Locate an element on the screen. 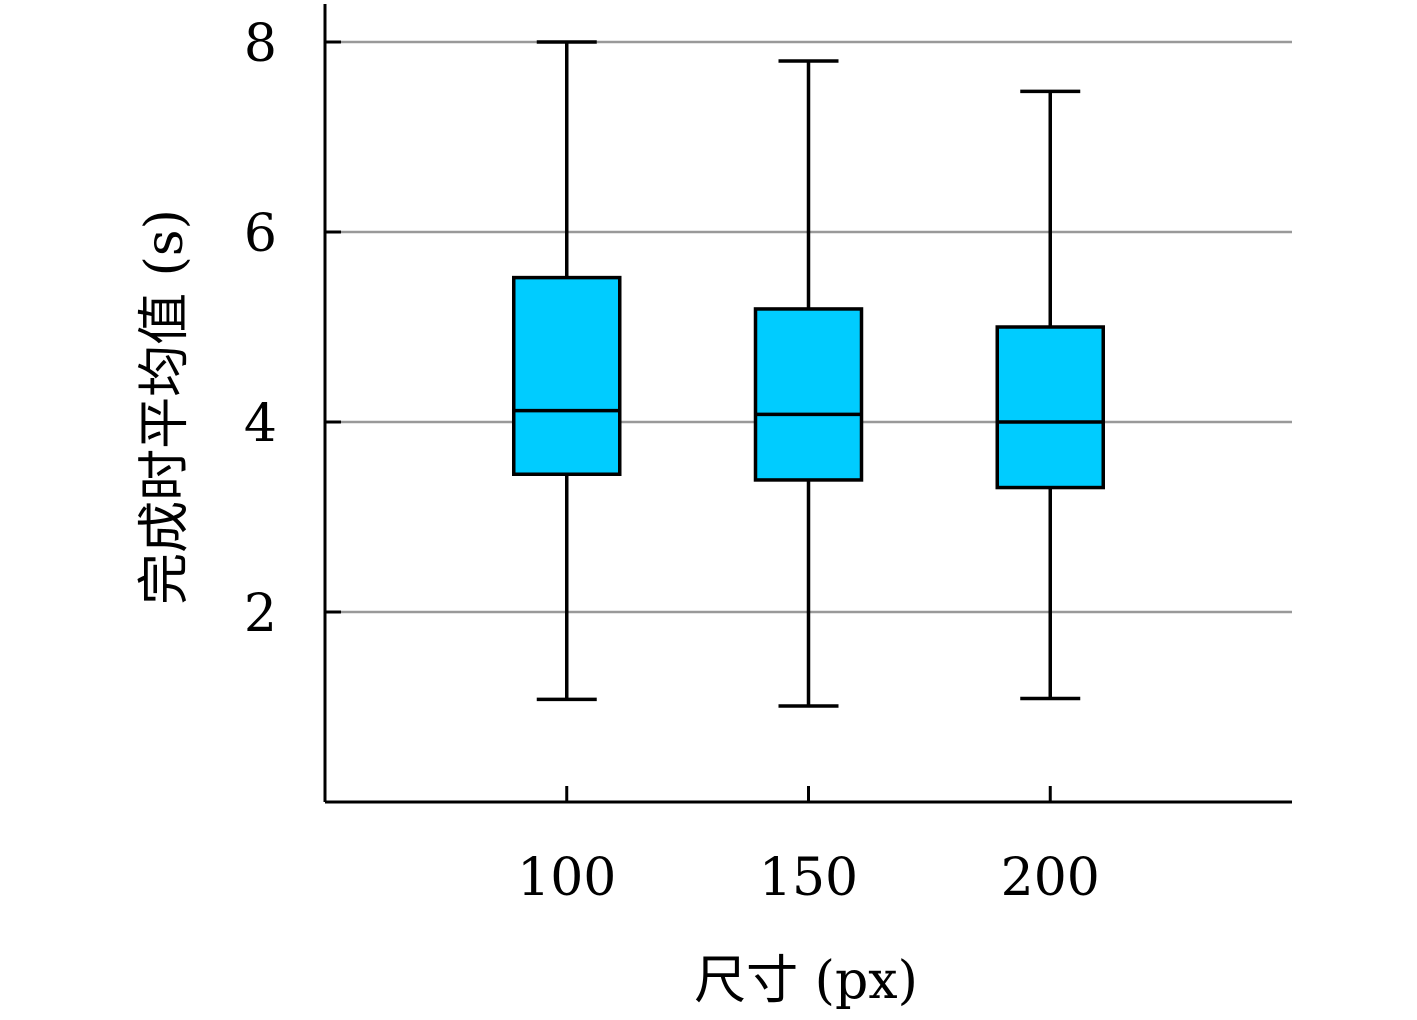 The image size is (1417, 1020). y-tick-label-2: 2 is located at coordinates (260, 614).